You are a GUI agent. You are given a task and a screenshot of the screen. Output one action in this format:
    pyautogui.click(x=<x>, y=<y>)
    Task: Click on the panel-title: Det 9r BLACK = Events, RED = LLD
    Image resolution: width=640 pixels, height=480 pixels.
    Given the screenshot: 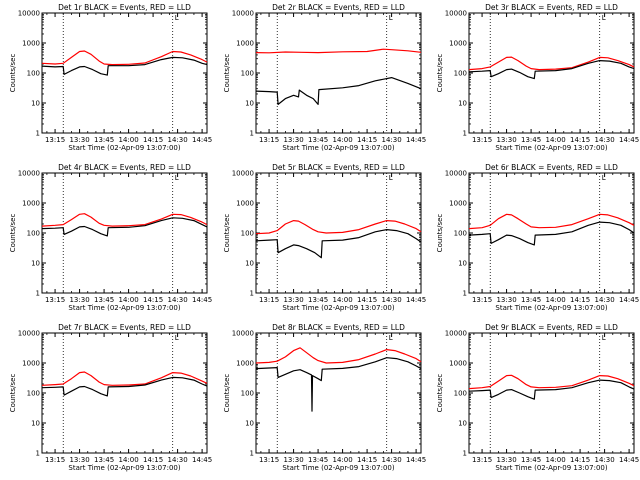 What is the action you would take?
    pyautogui.click(x=551, y=327)
    